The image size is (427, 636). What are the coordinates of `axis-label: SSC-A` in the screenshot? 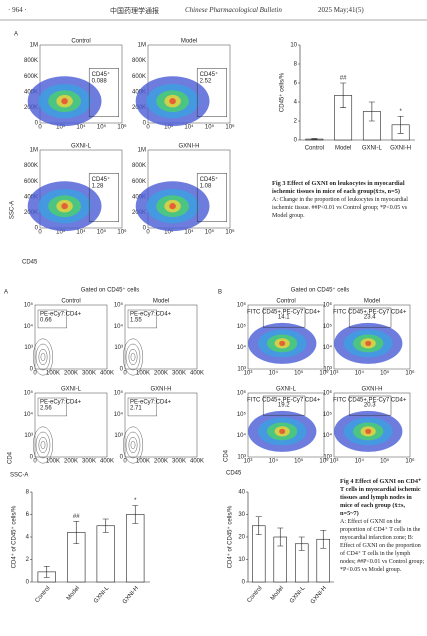 It's located at (13, 210).